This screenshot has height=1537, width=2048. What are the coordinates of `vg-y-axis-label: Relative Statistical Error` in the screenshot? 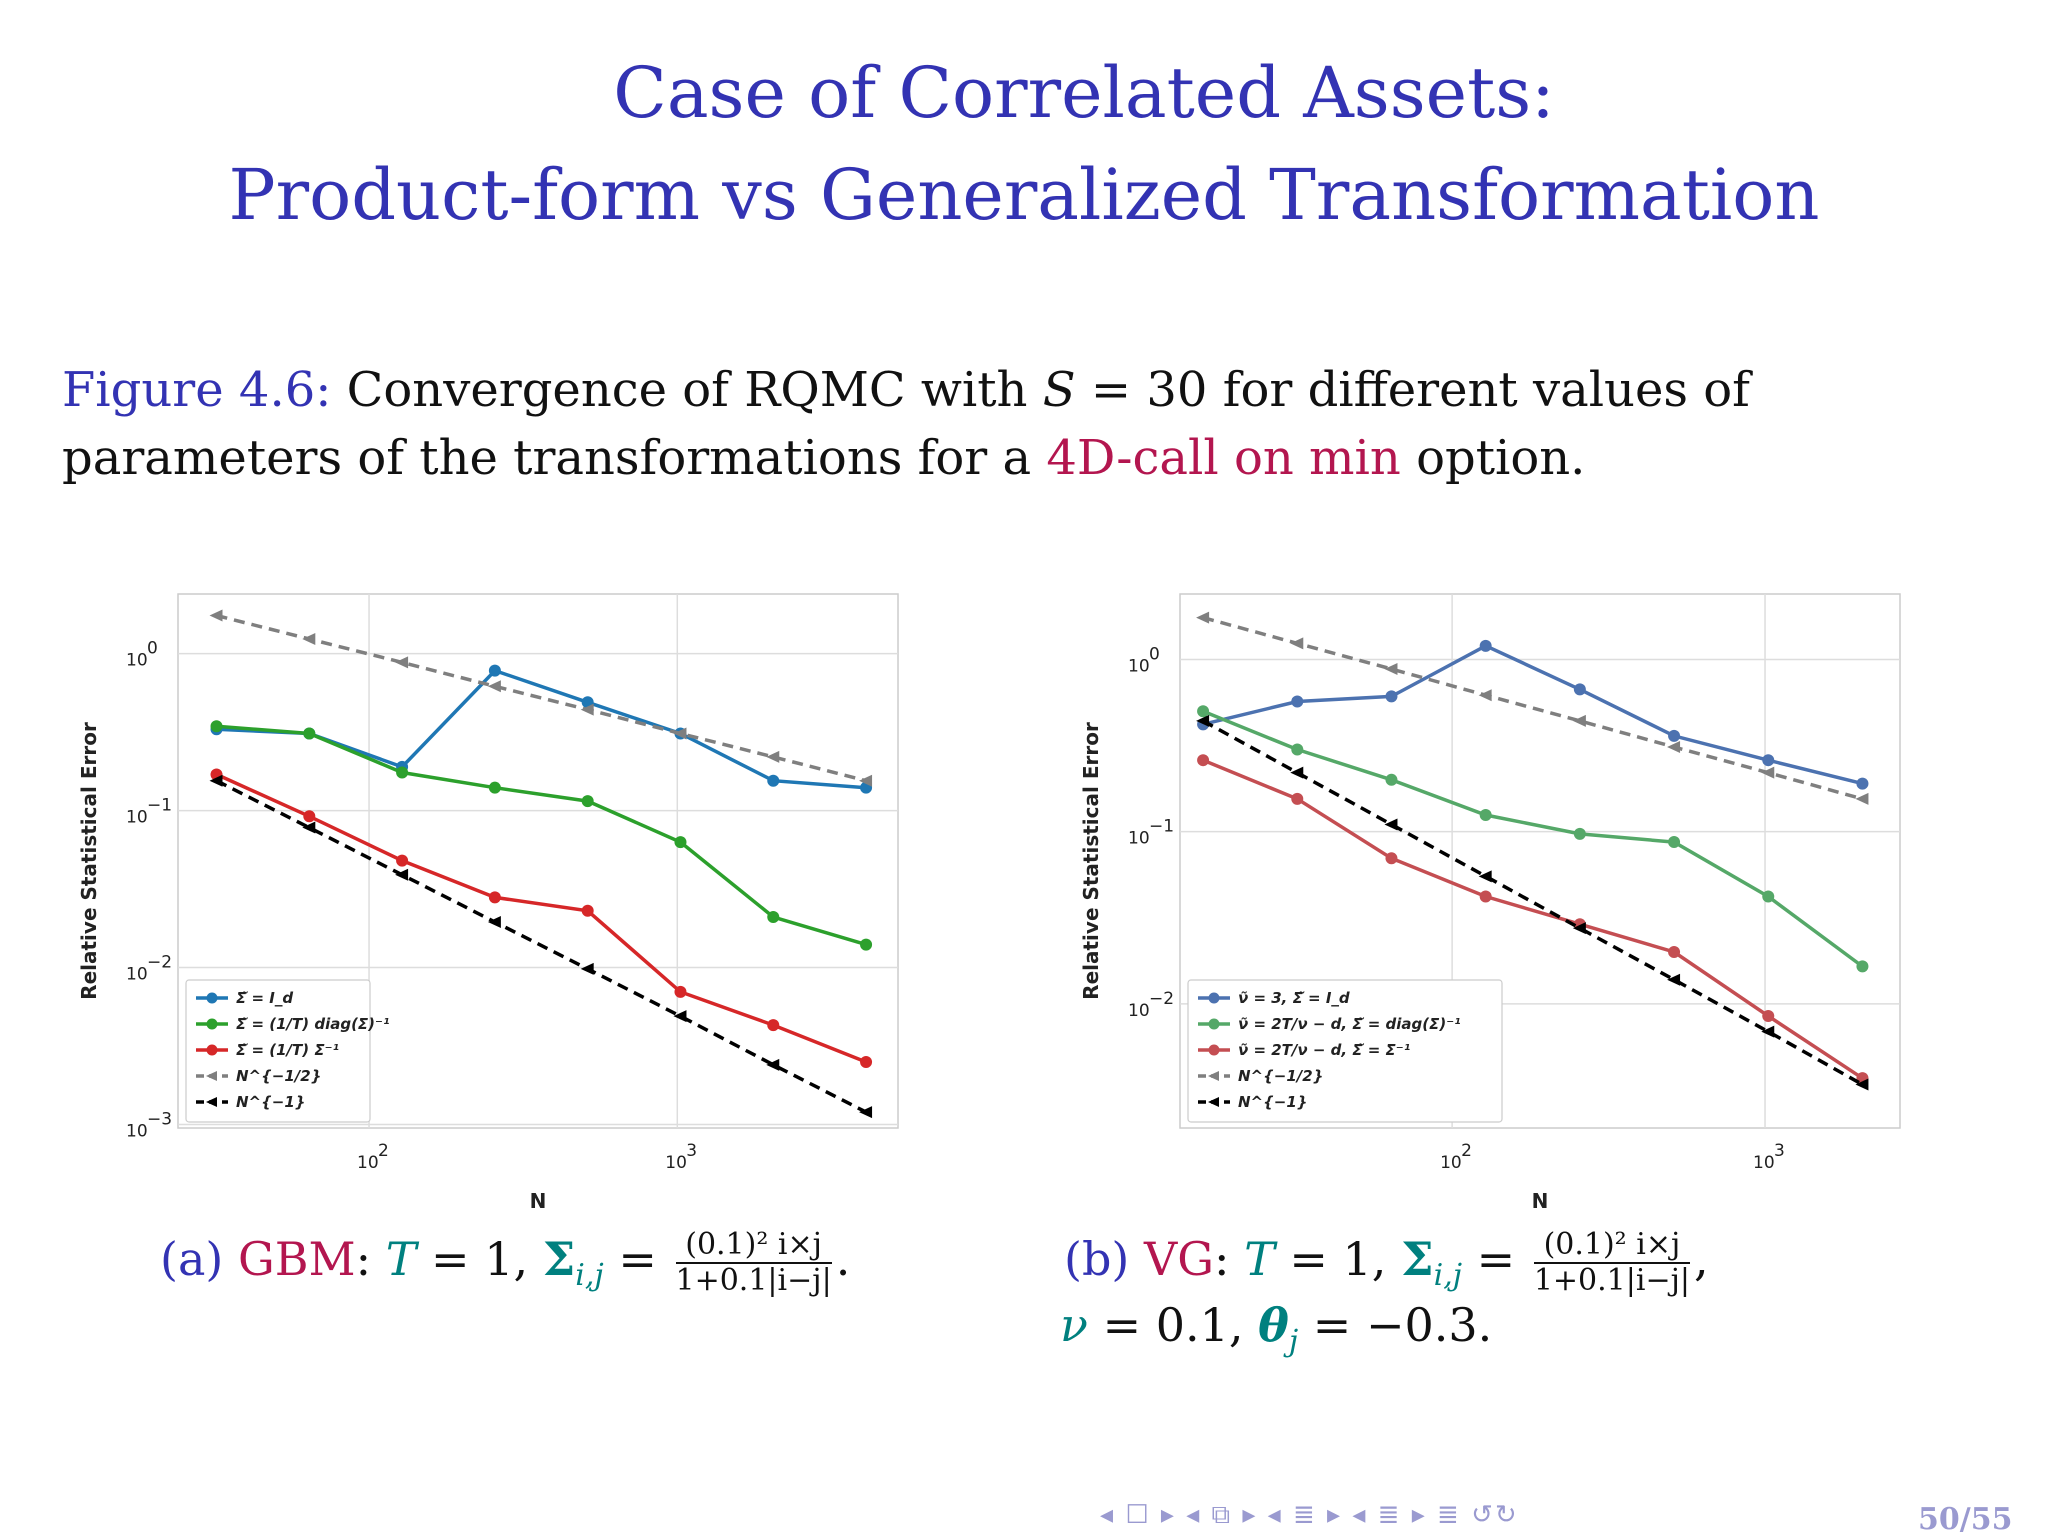 It's located at (1091, 861).